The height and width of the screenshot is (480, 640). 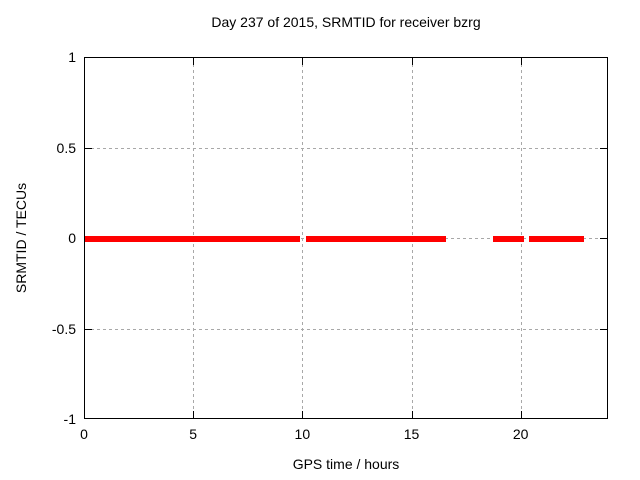 What do you see at coordinates (302, 434) in the screenshot?
I see `x-tick-label: 10` at bounding box center [302, 434].